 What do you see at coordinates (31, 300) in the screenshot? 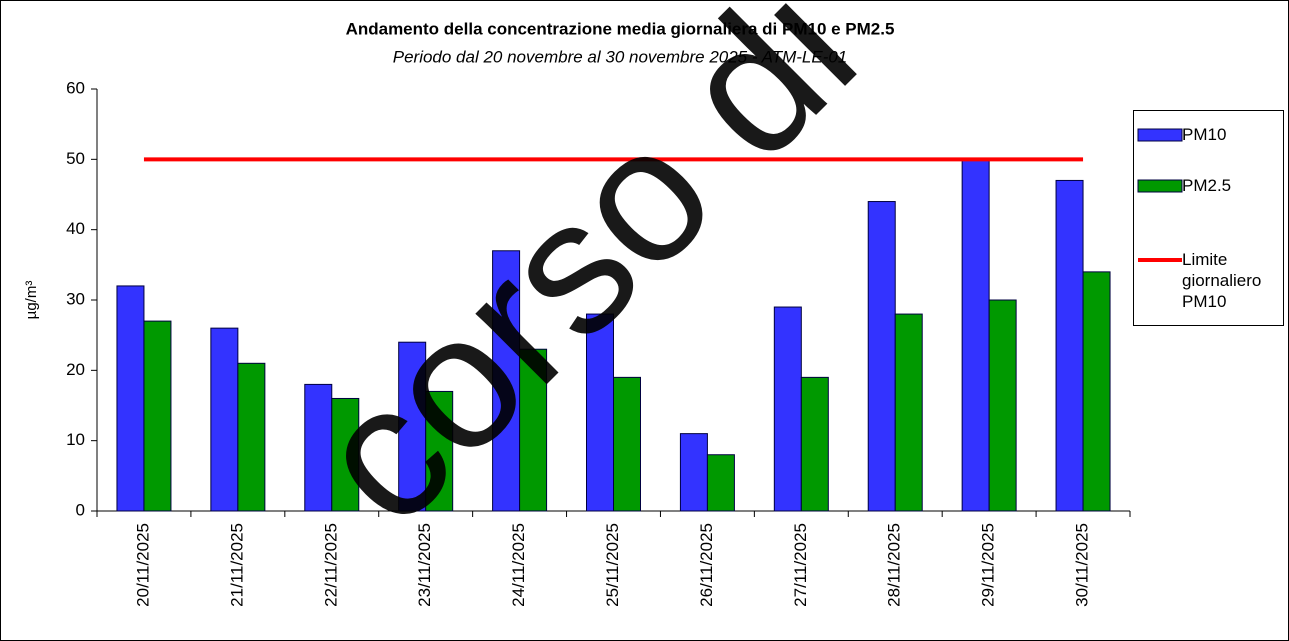
I see `y-axis-label: µg/m³` at bounding box center [31, 300].